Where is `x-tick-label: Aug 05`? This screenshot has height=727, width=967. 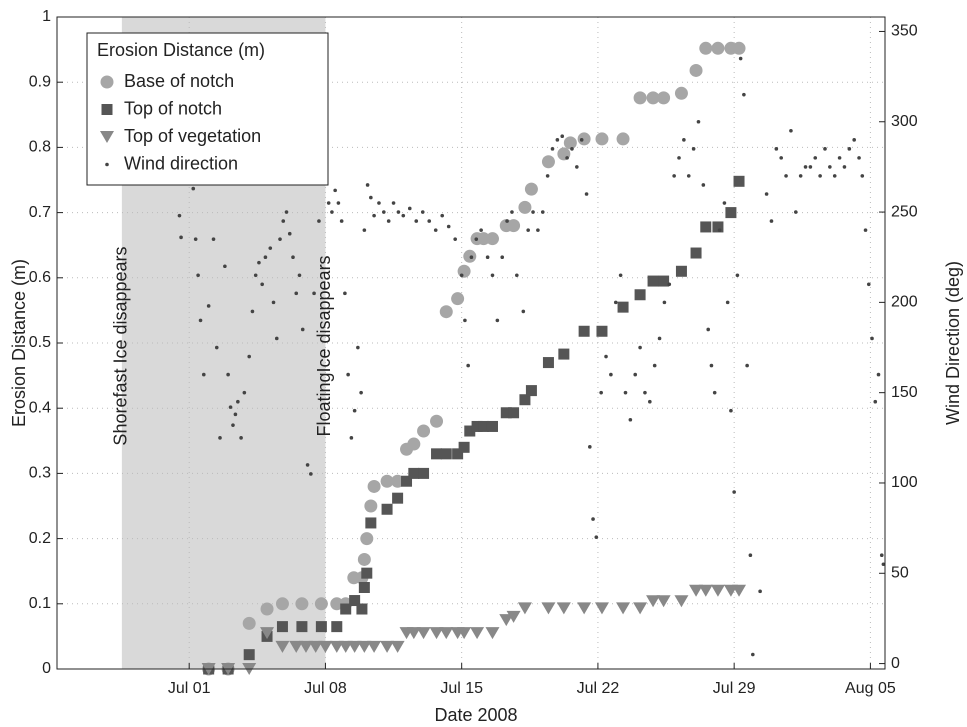 x-tick-label: Aug 05 is located at coordinates (870, 688).